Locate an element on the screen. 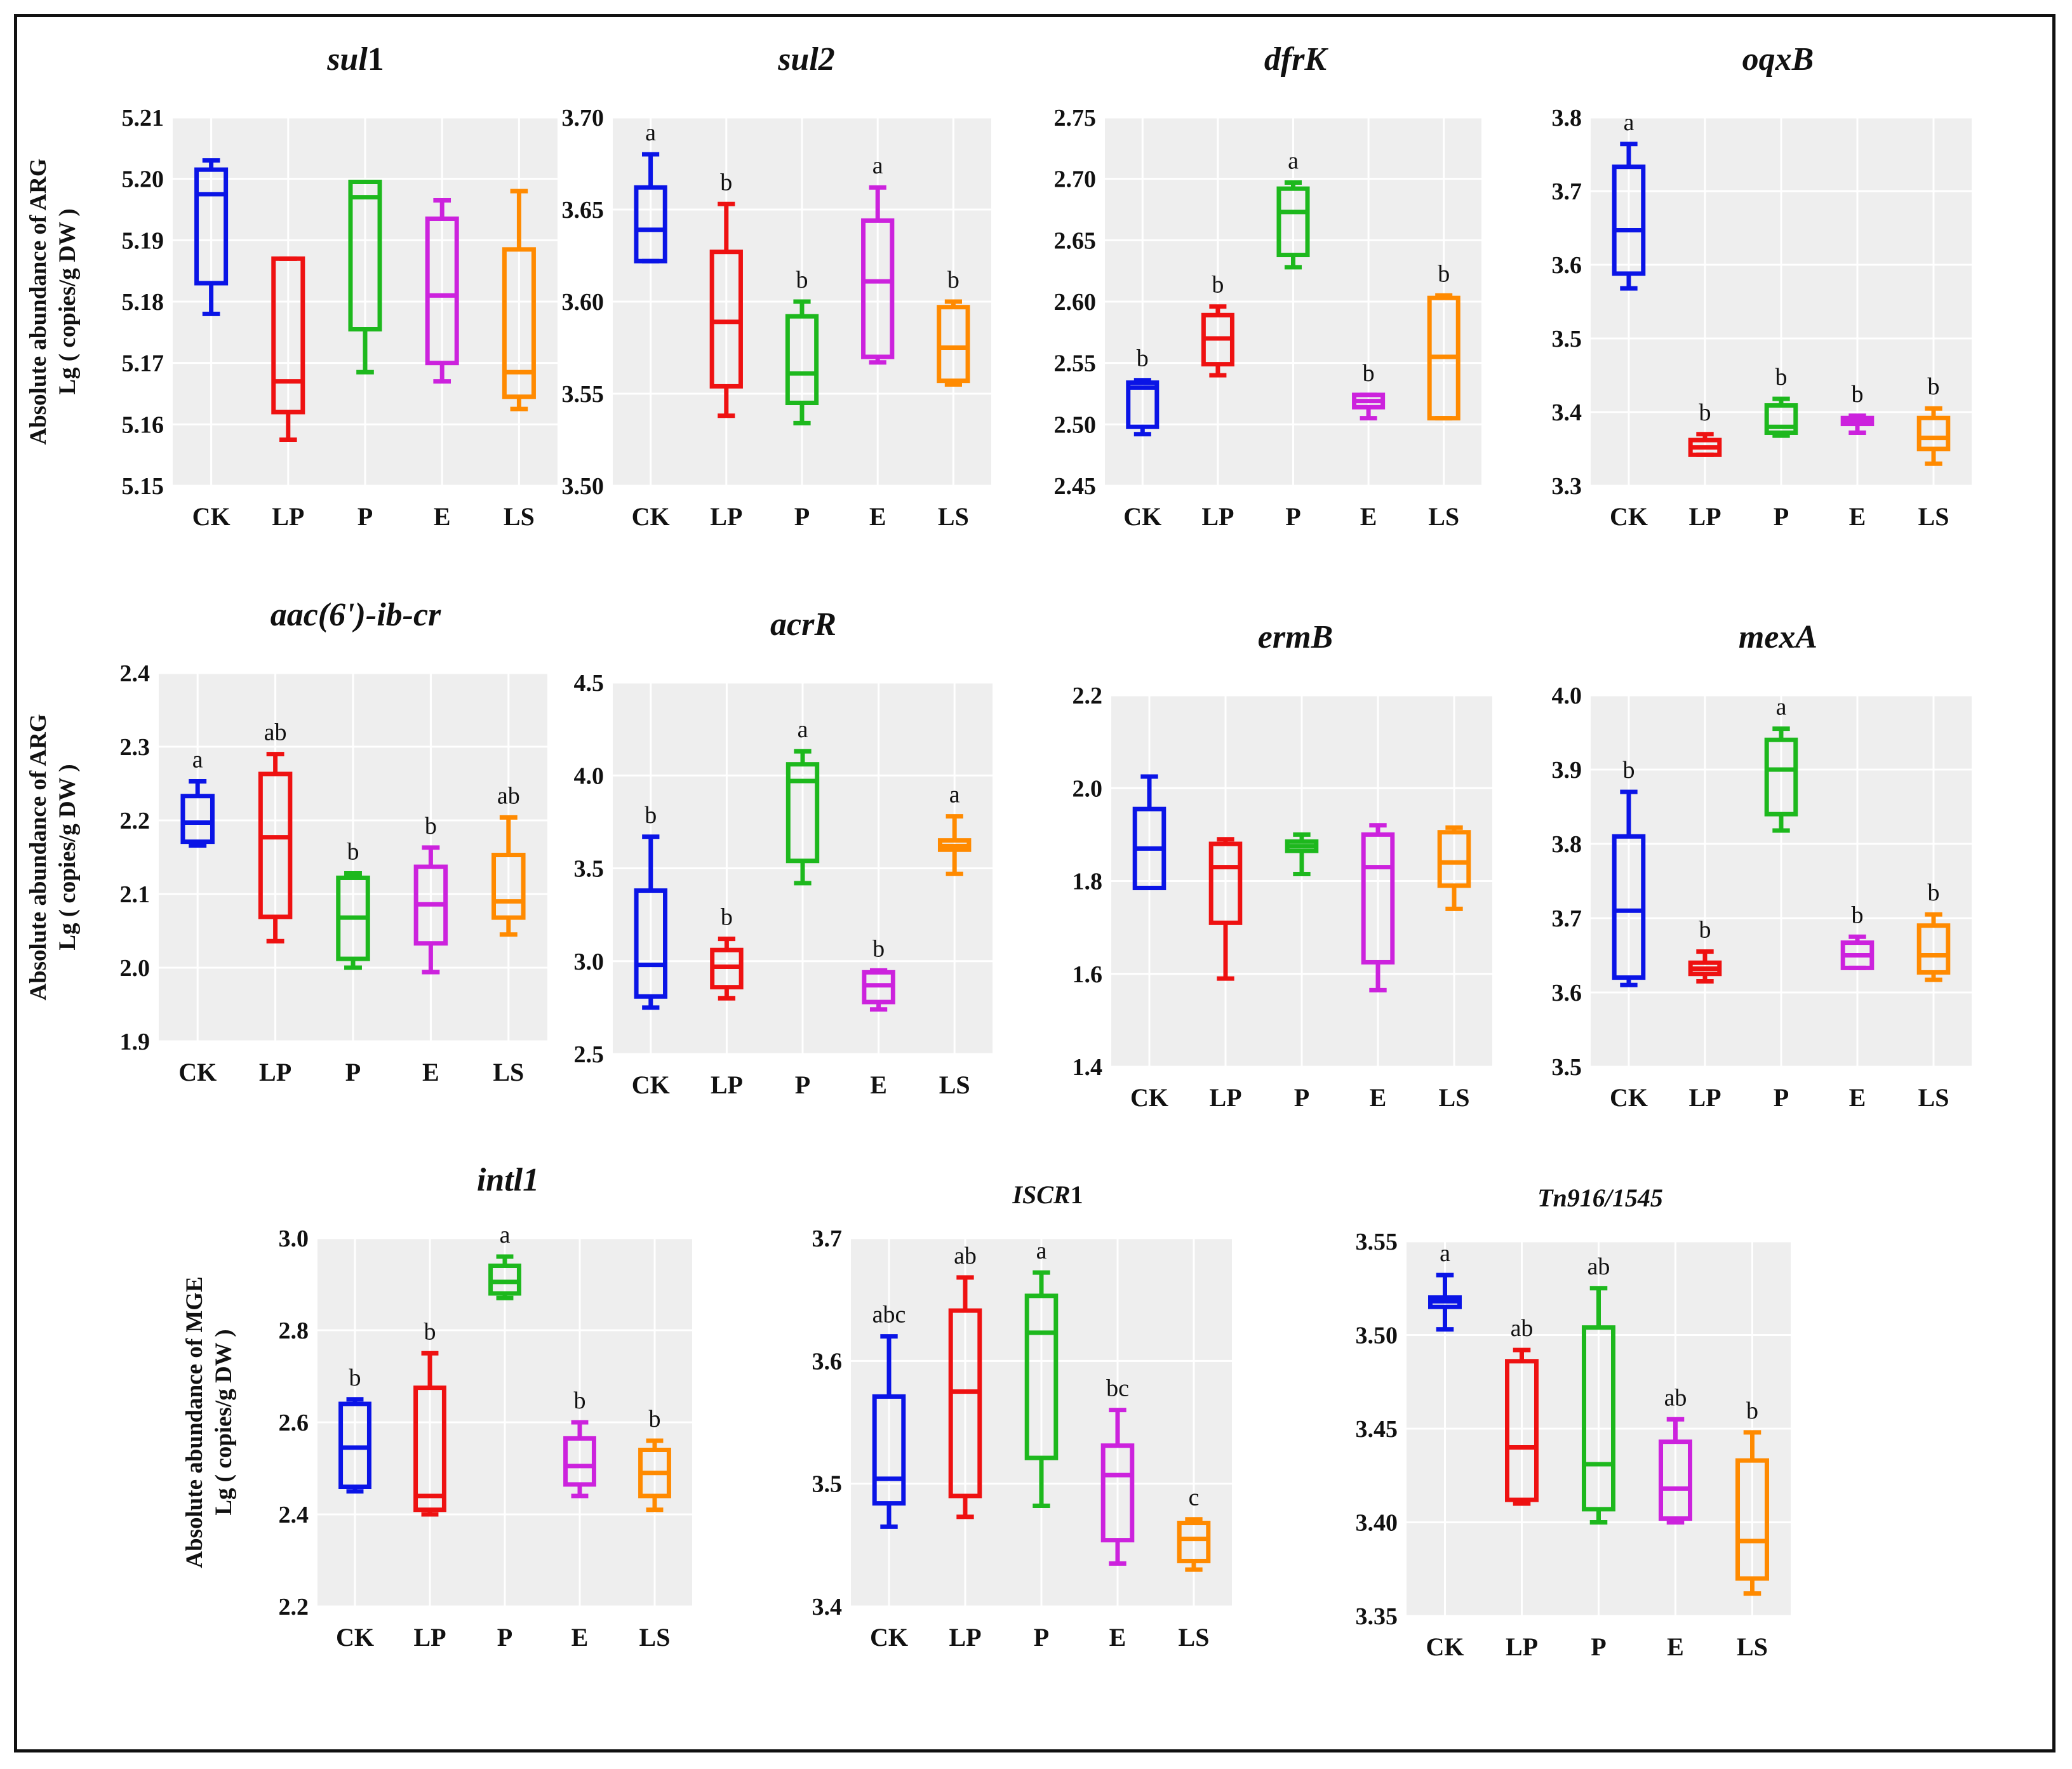 Image resolution: width=2072 pixels, height=1769 pixels. box-ck: b is located at coordinates (1629, 872).